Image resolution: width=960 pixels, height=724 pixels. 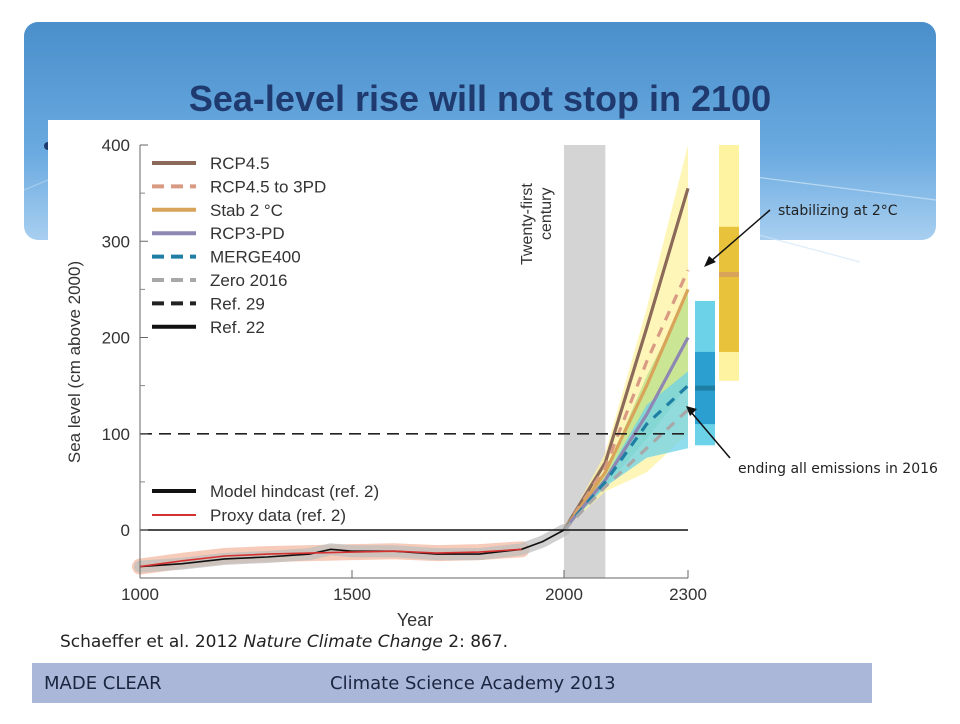 What do you see at coordinates (527, 224) in the screenshot?
I see `twenty-first-label-line1: Twenty-first` at bounding box center [527, 224].